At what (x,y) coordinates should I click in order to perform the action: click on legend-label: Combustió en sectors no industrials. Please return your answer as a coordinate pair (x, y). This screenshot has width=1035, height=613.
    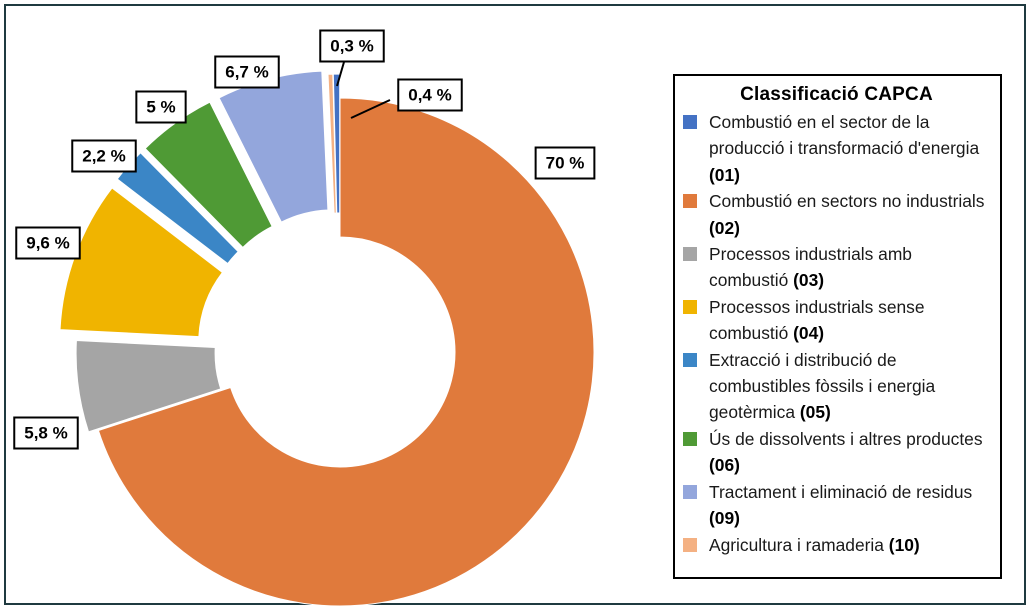
    Looking at the image, I should click on (847, 201).